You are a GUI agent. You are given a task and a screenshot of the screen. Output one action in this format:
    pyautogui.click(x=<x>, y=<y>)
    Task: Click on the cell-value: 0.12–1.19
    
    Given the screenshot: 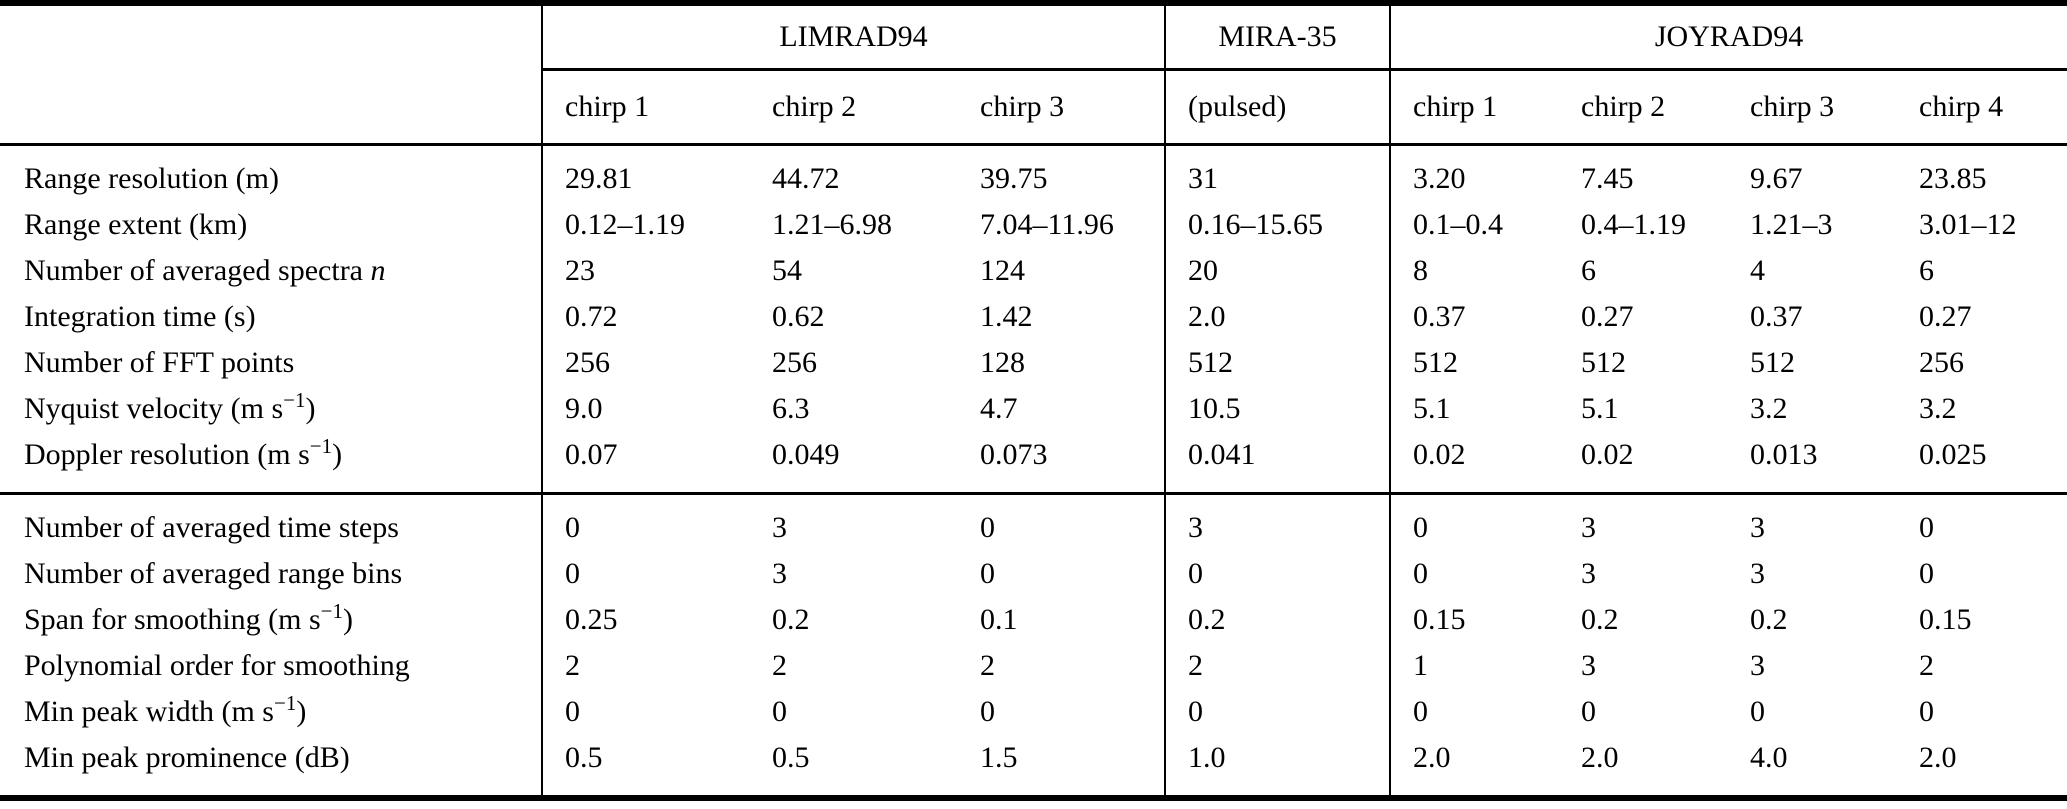 What is the action you would take?
    pyautogui.click(x=645, y=225)
    